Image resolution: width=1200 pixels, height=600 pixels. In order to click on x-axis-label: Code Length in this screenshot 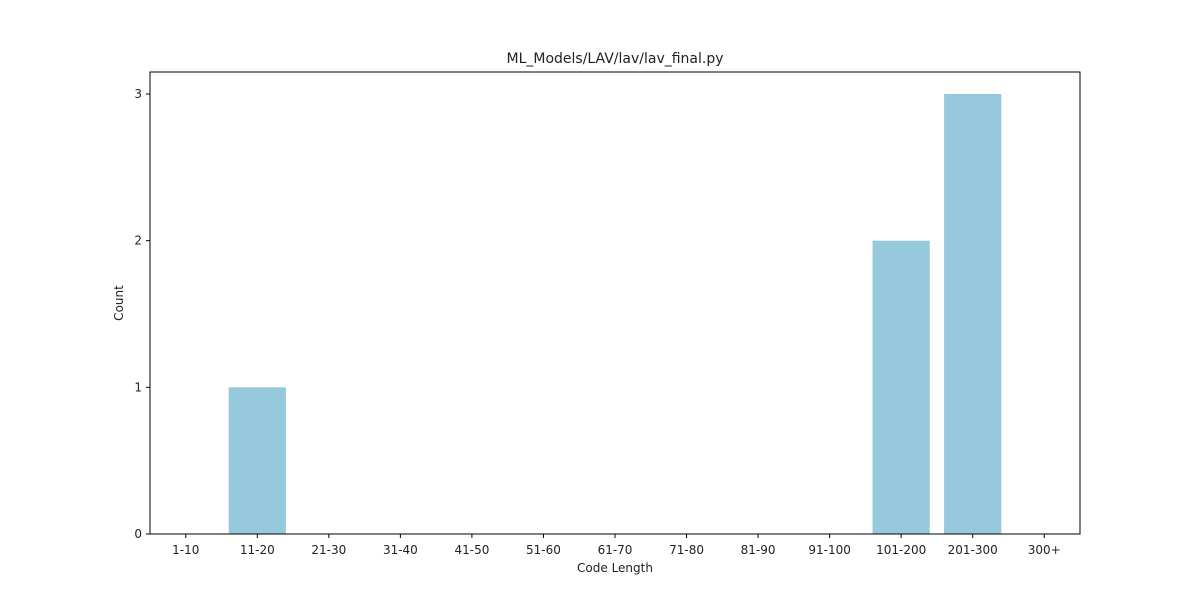, I will do `click(615, 568)`.